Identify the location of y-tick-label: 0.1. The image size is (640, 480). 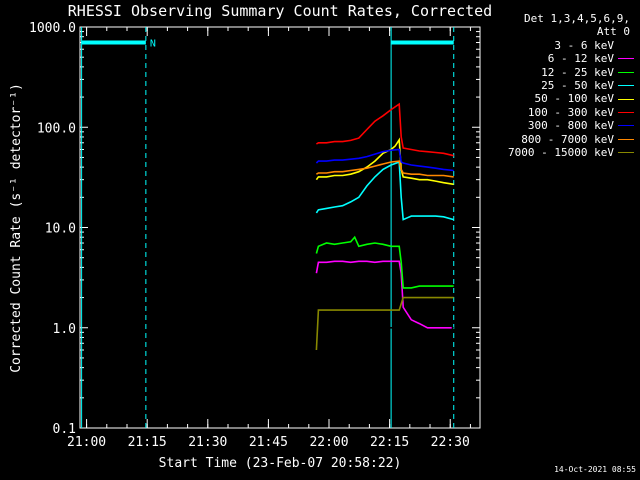
(64, 429).